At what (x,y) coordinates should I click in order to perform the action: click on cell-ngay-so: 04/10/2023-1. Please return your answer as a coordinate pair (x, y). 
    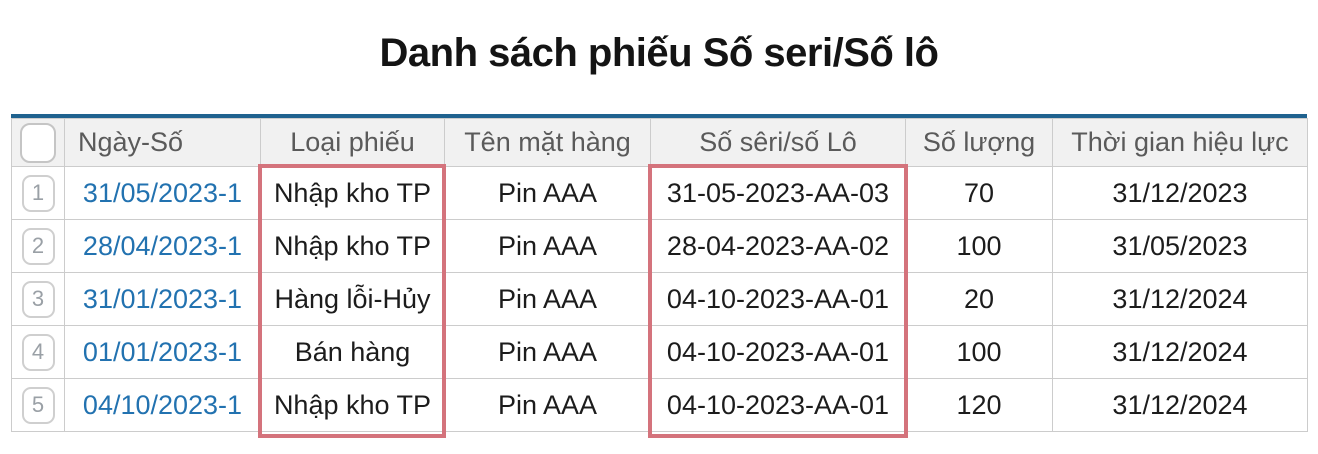
    Looking at the image, I should click on (162, 405).